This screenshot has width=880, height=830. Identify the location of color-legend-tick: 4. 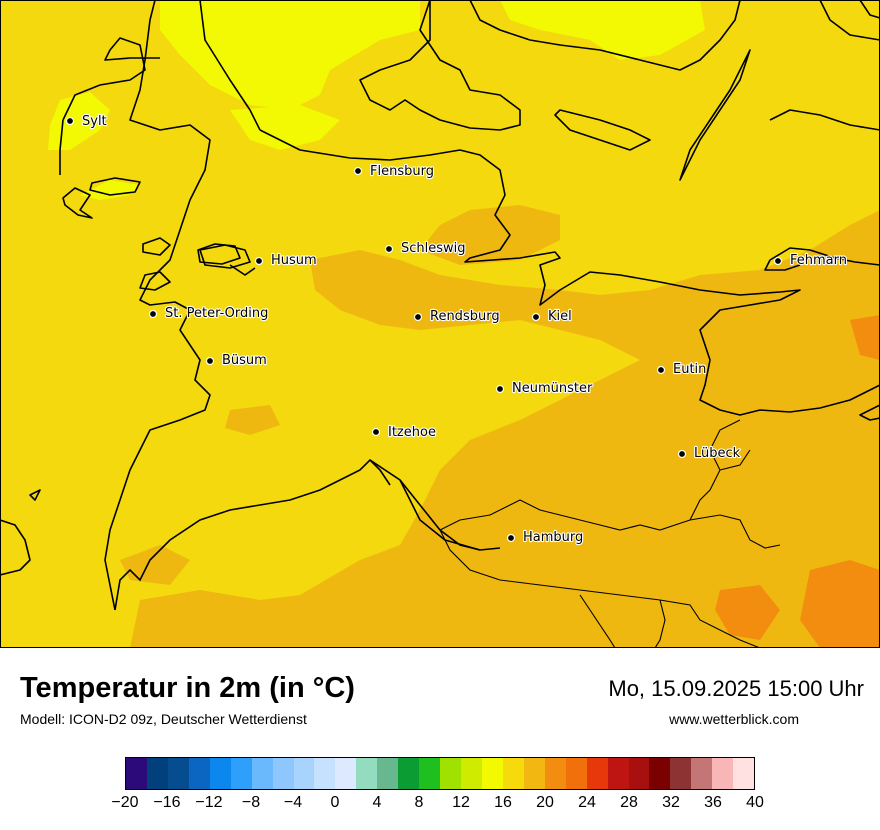
(377, 802).